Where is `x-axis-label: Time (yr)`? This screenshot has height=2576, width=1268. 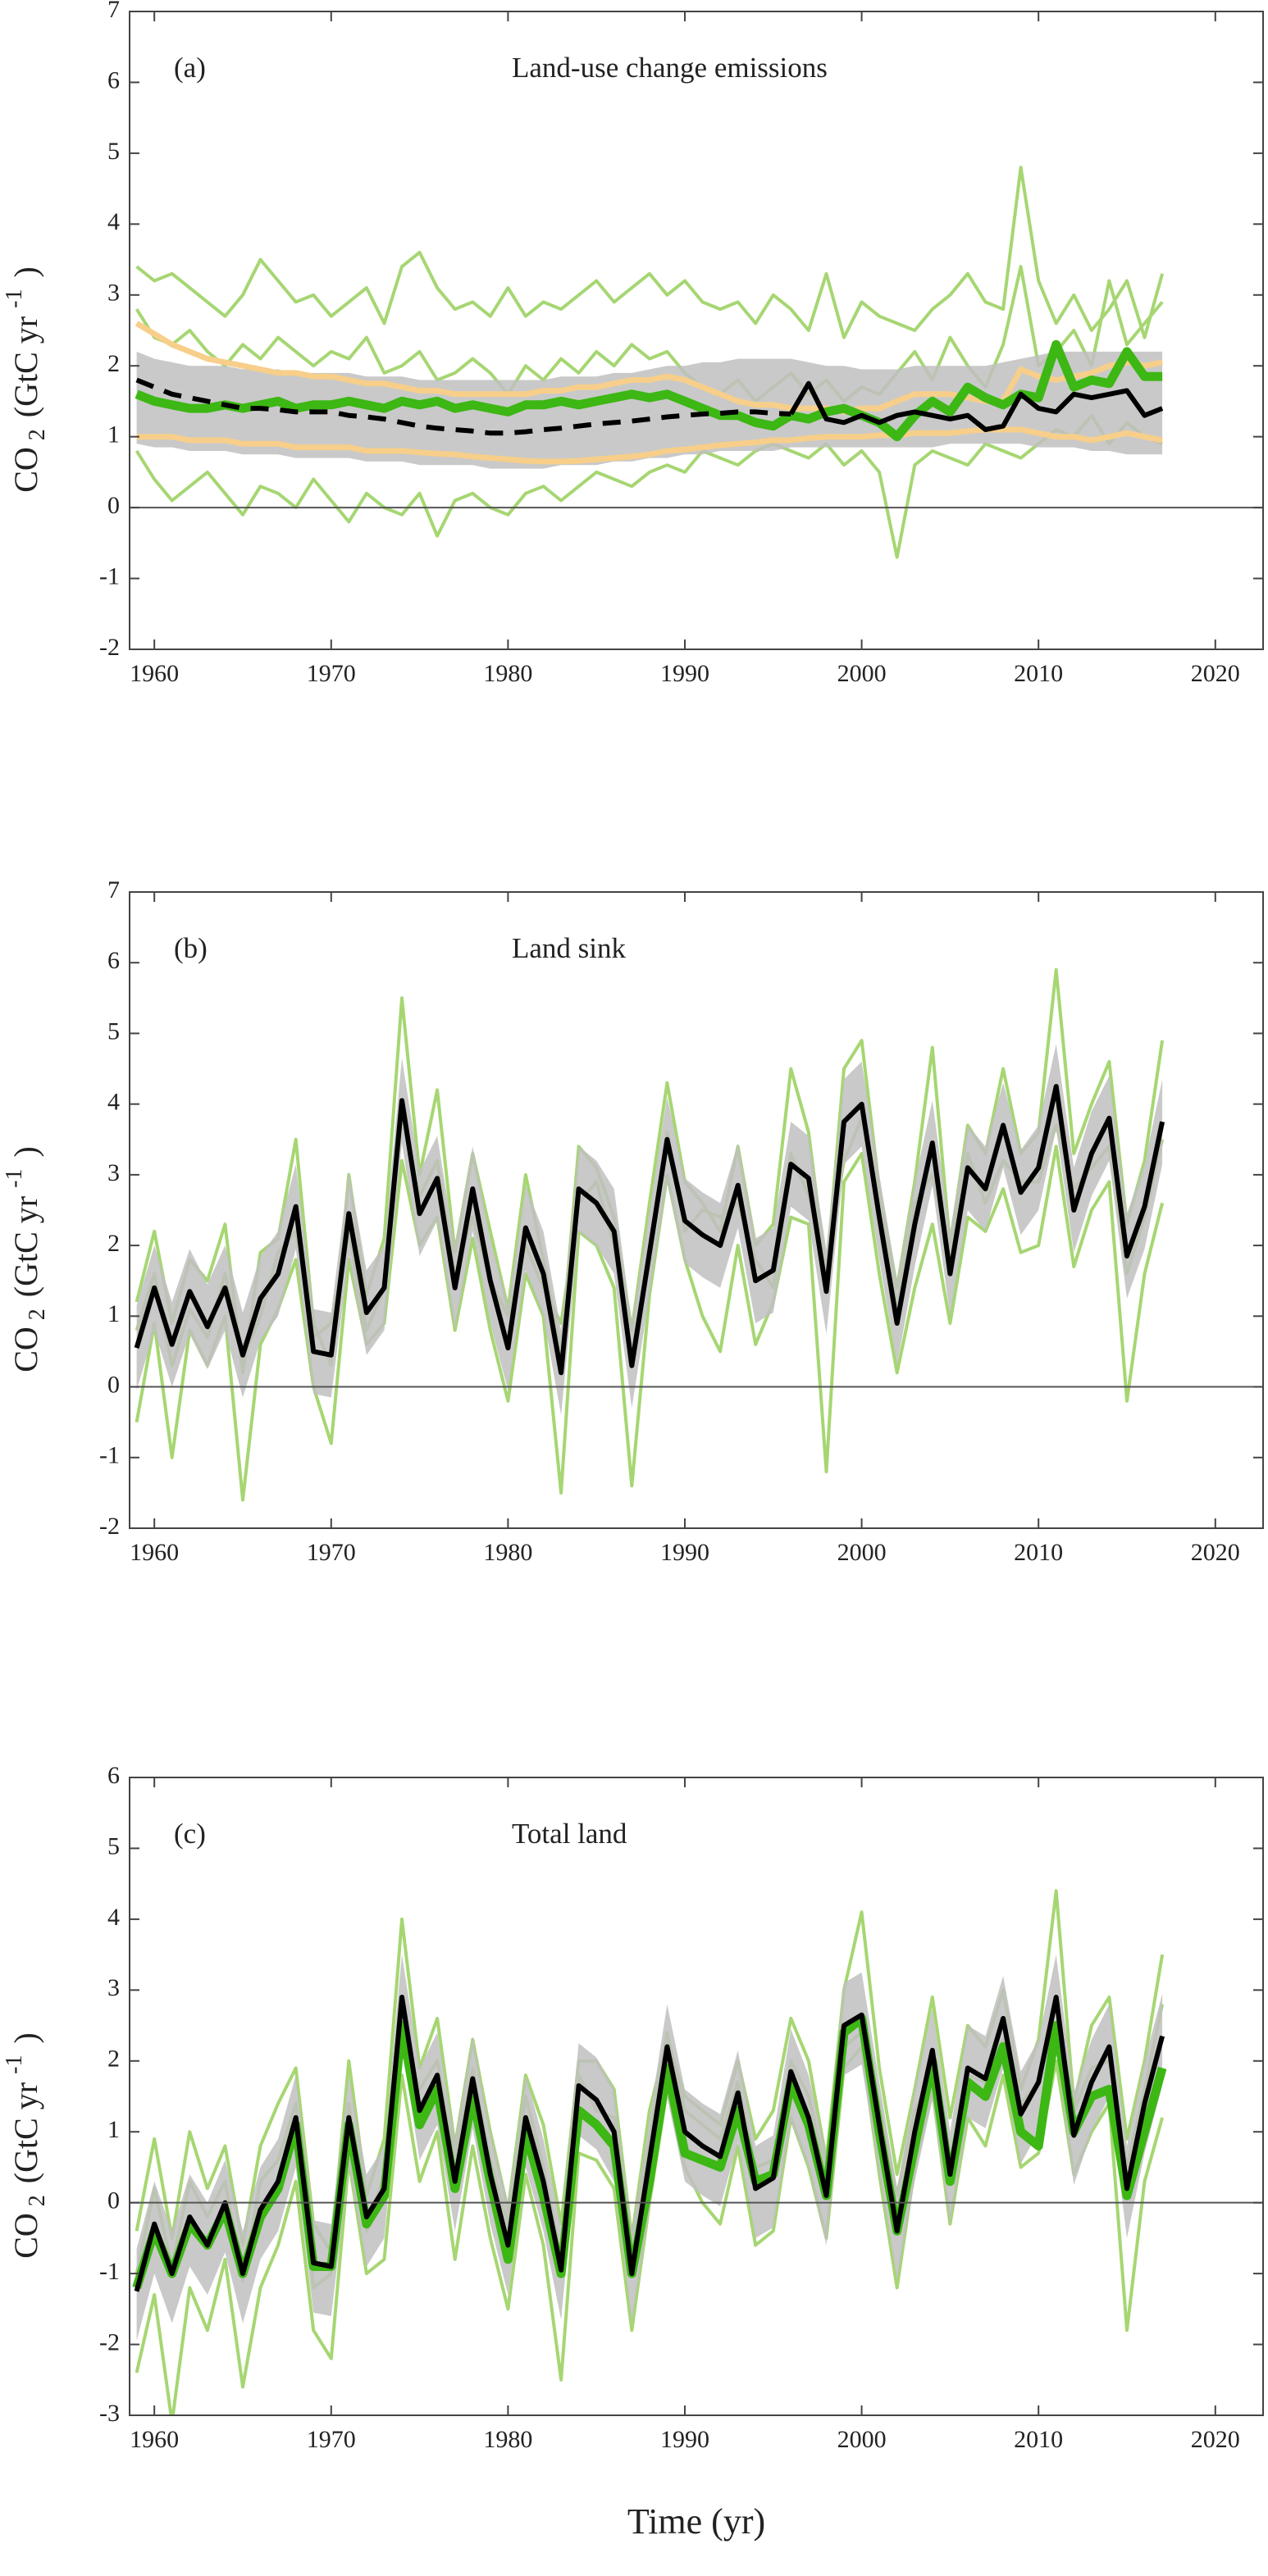 x-axis-label: Time (yr) is located at coordinates (696, 2522).